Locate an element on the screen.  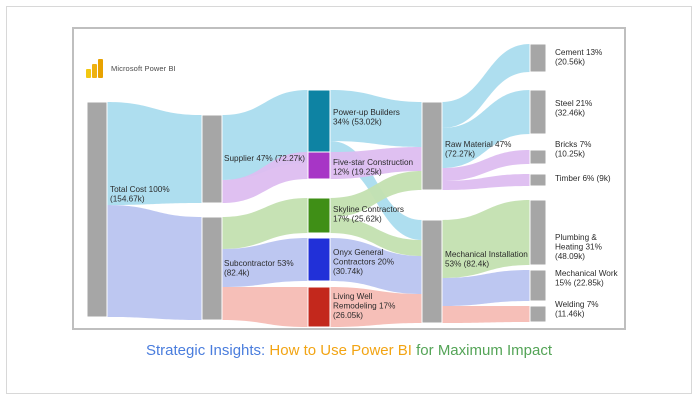
sankey-link-raw__timber is located at coordinates (486, 182).